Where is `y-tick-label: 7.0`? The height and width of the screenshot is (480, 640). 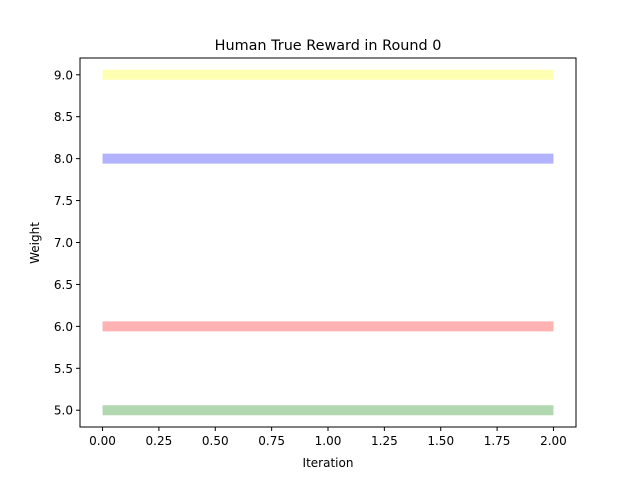
y-tick-label: 7.0 is located at coordinates (63, 243).